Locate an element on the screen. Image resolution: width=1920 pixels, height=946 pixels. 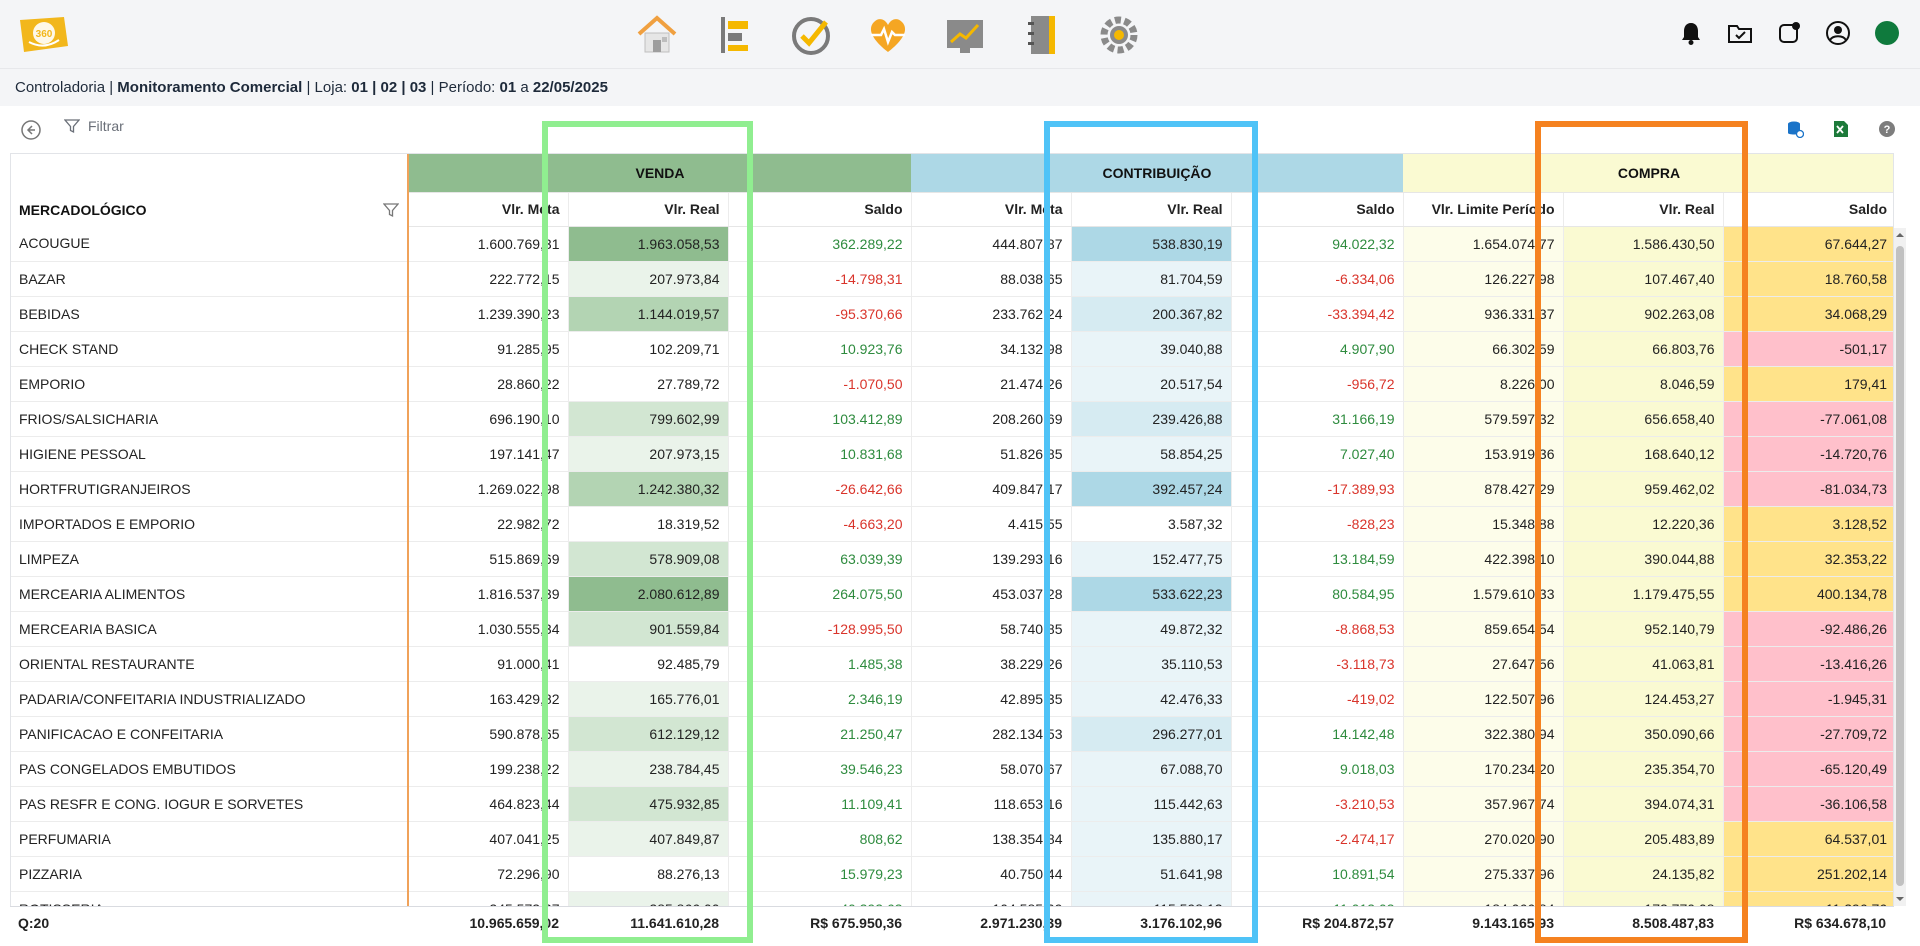
back-button is located at coordinates (31, 130).